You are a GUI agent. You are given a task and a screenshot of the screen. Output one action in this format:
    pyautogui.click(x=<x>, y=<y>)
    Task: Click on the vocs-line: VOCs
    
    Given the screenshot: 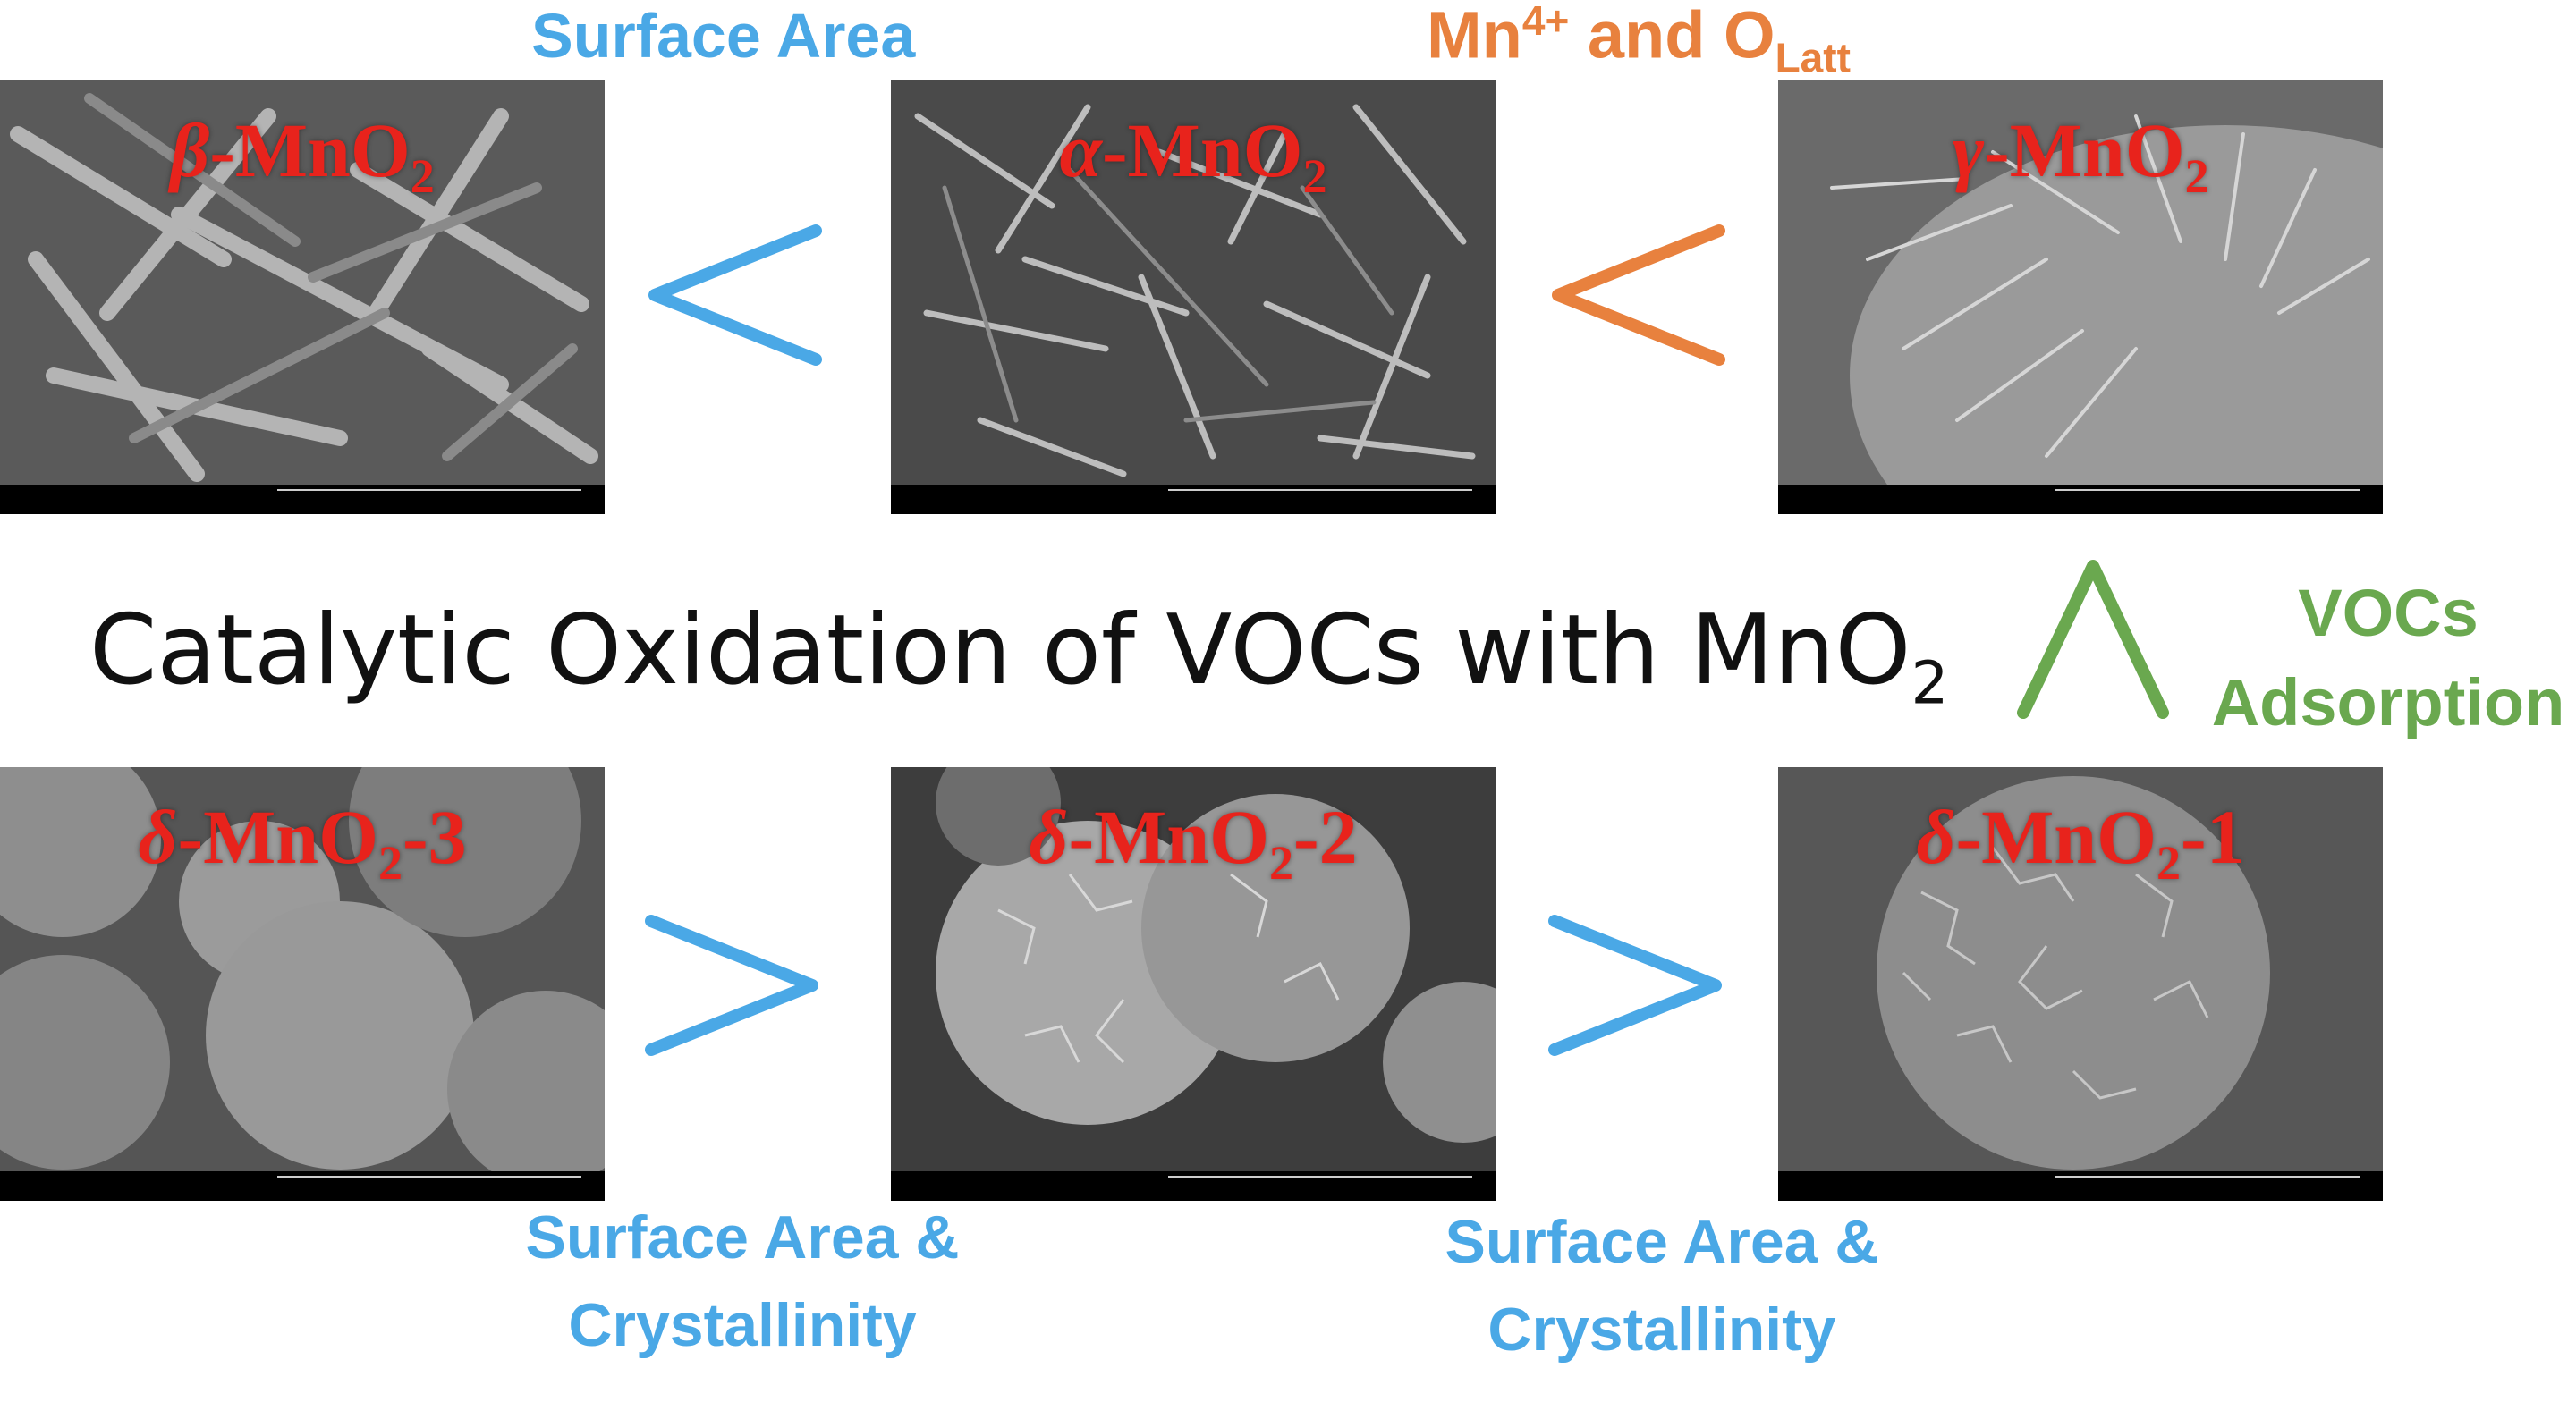 What is the action you would take?
    pyautogui.click(x=2388, y=613)
    